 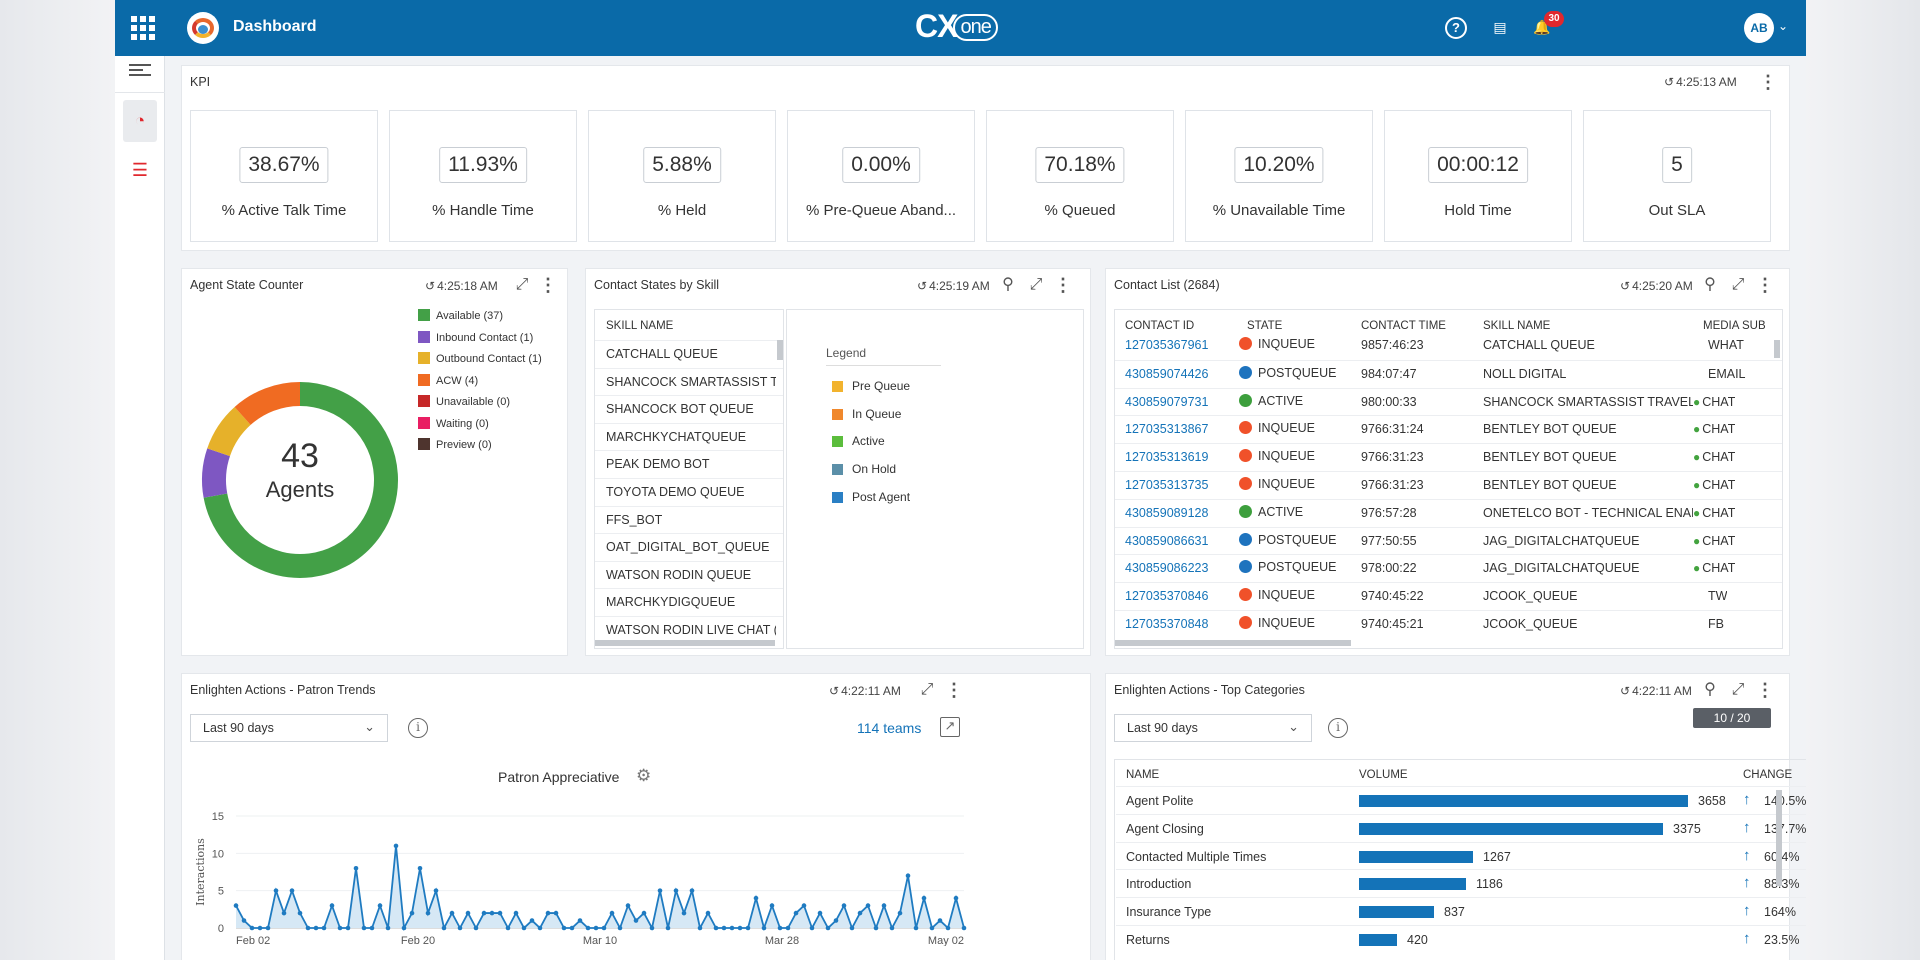 What do you see at coordinates (453, 423) in the screenshot?
I see `agent-legend-item: Waiting (0)` at bounding box center [453, 423].